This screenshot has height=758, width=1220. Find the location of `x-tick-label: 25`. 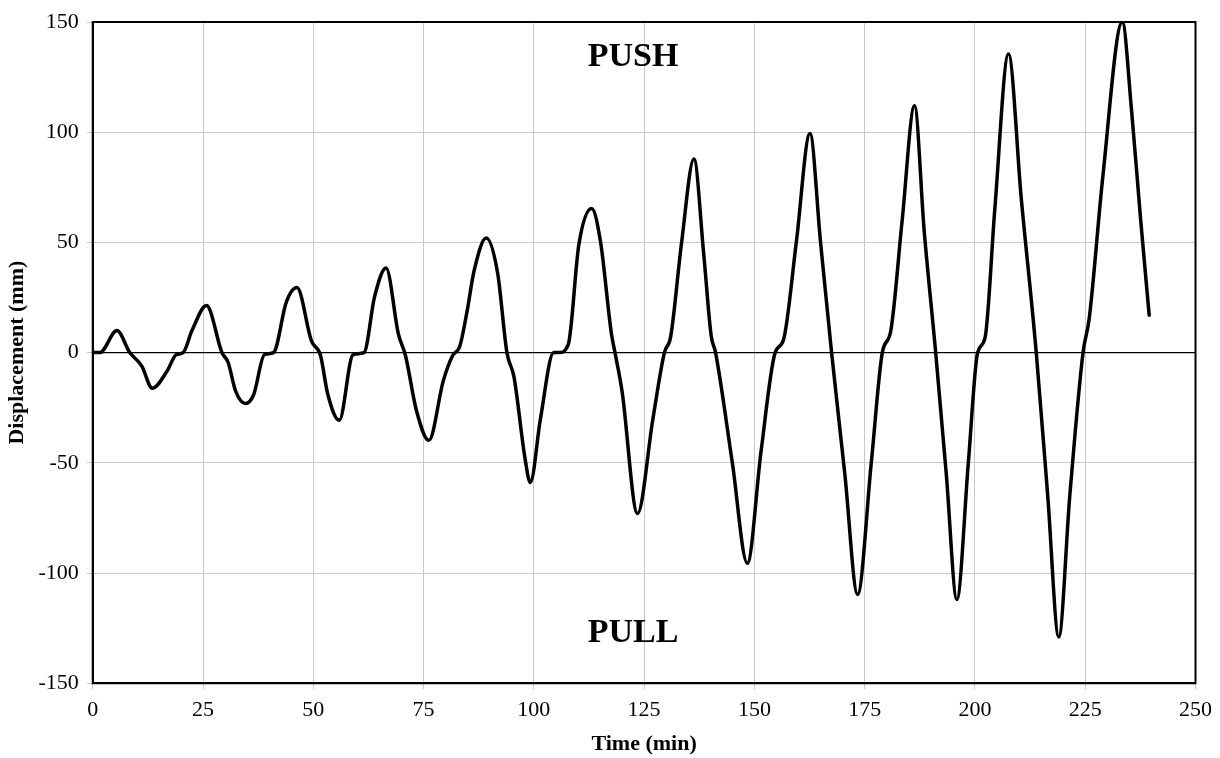

x-tick-label: 25 is located at coordinates (203, 709).